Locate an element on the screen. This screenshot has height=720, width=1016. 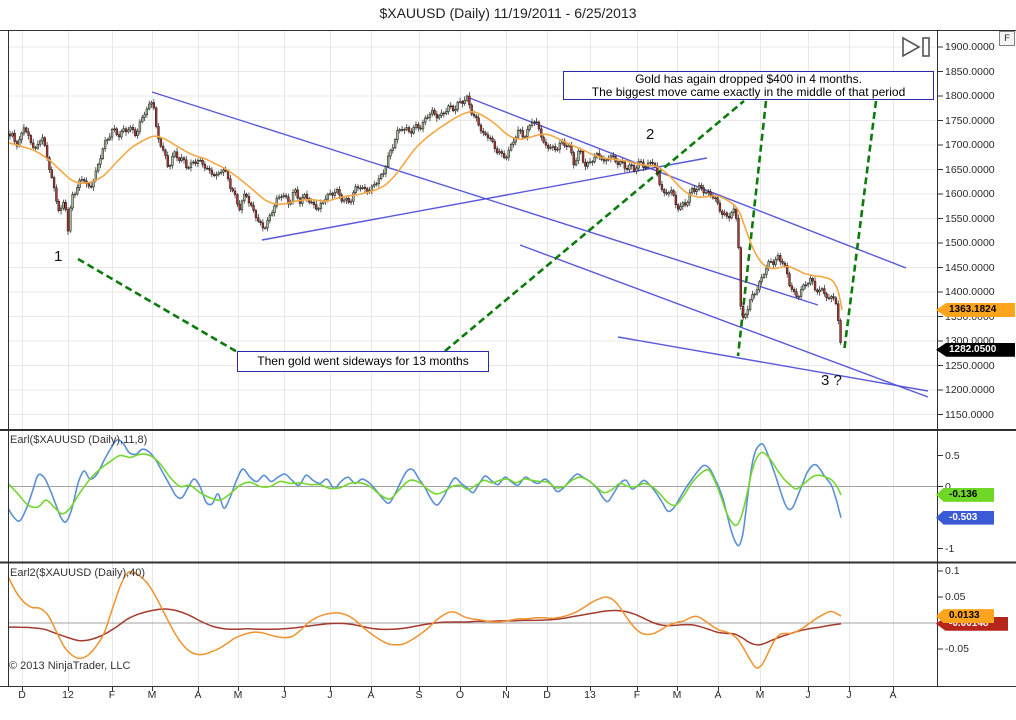
x-axis-label: 12 is located at coordinates (68, 695).